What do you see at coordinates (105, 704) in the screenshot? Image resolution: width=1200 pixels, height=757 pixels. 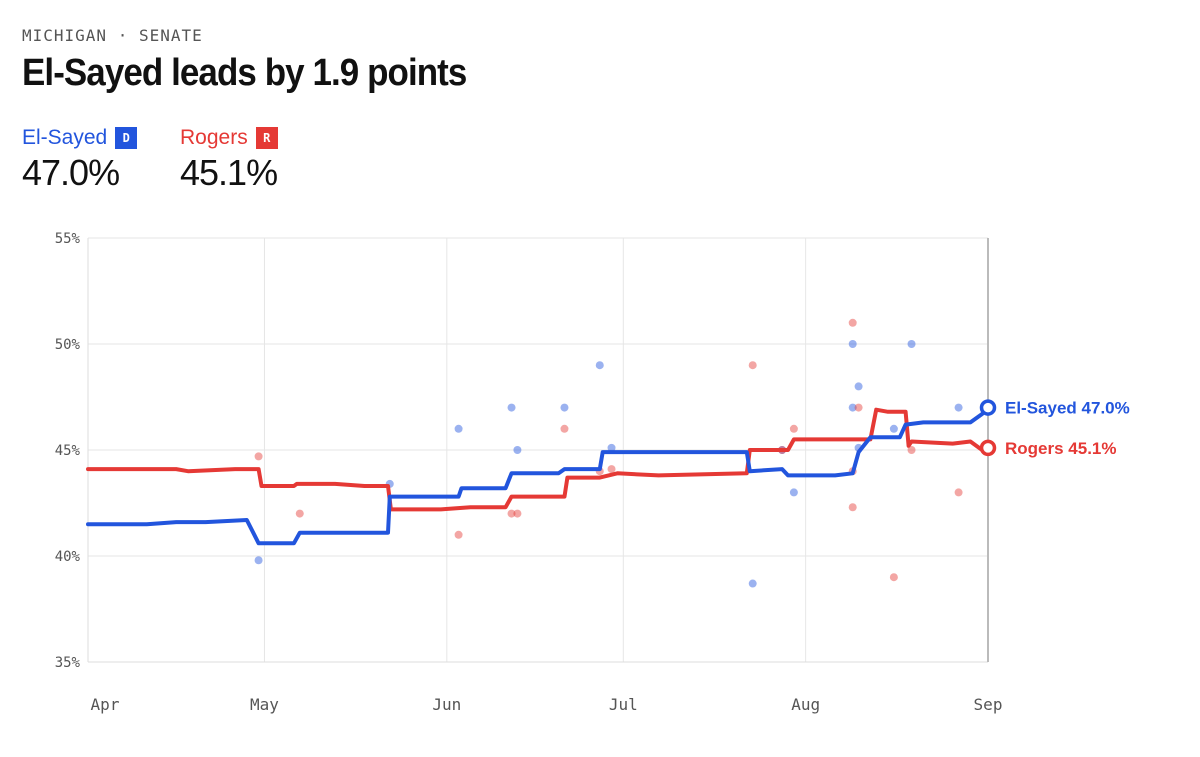 I see `x-tick-label-apr: Apr` at bounding box center [105, 704].